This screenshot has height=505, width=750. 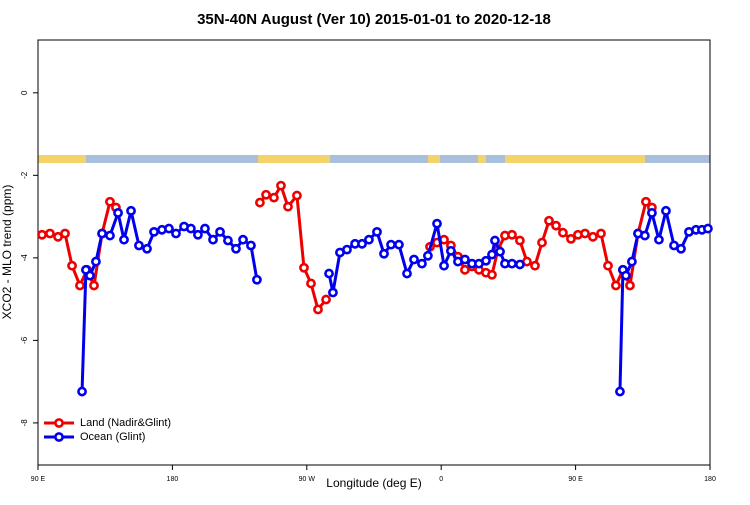 I want to click on legend-label: Ocean (Glint), so click(x=112, y=437).